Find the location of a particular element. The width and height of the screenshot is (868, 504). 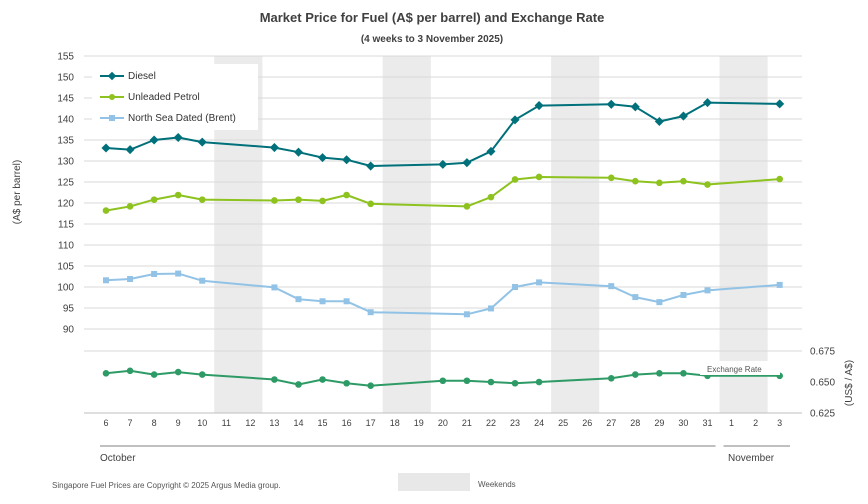

y-tick-label: 130 is located at coordinates (65, 162).